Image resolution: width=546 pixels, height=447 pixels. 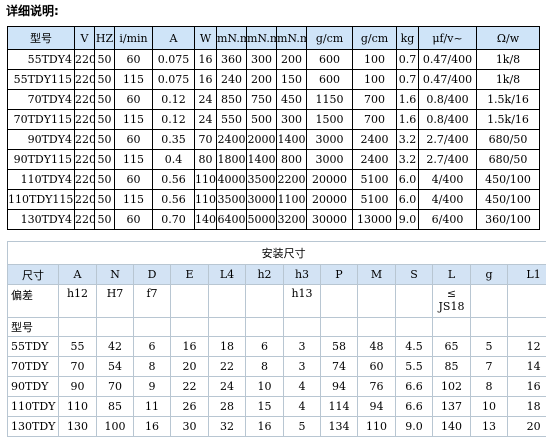 What do you see at coordinates (205, 139) in the screenshot?
I see `spec-cell: 70` at bounding box center [205, 139].